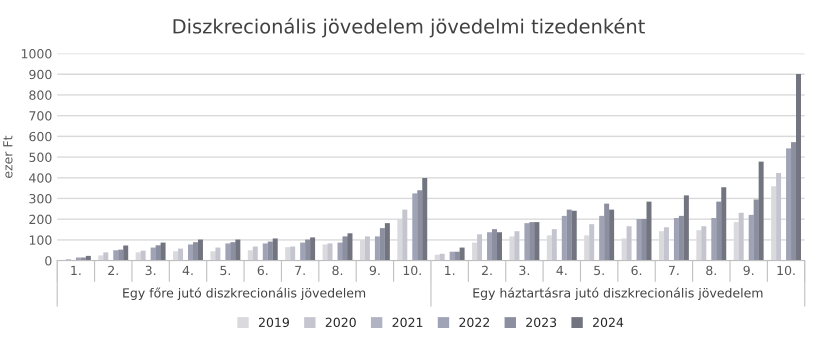 This screenshot has height=357, width=817. I want to click on legend-label: 2023, so click(541, 323).